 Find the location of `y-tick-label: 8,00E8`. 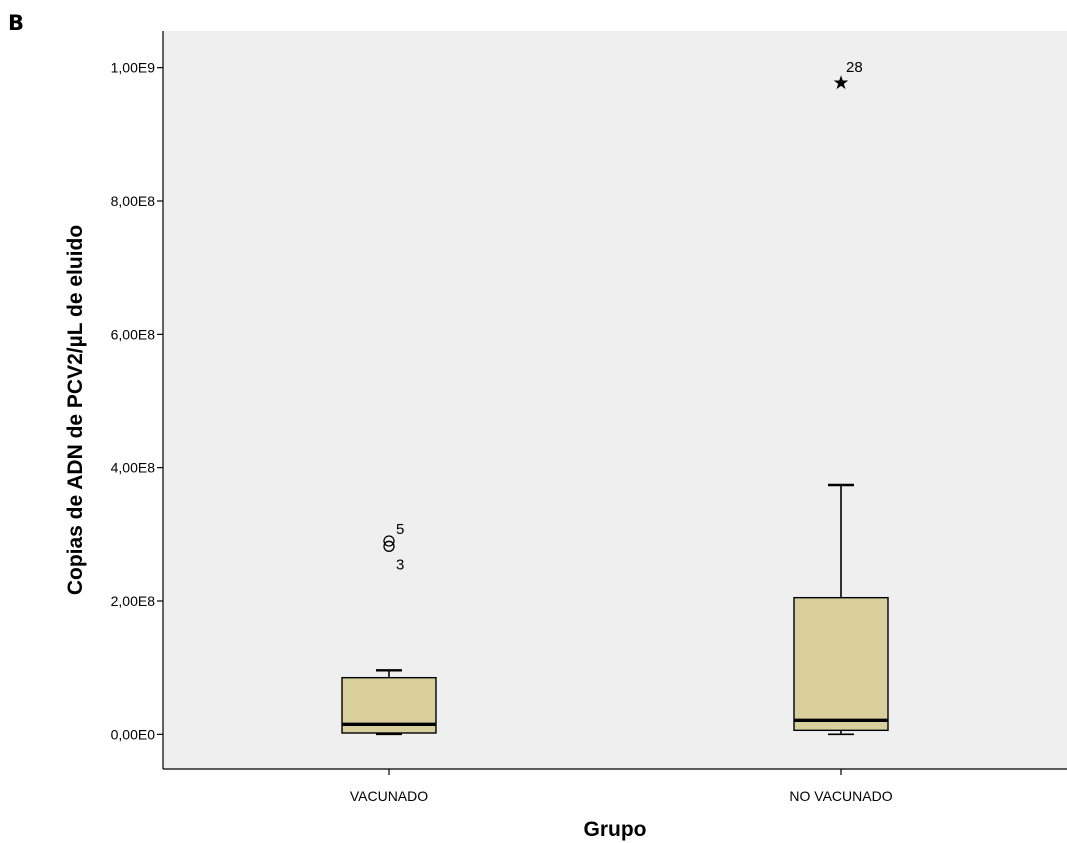

y-tick-label: 8,00E8 is located at coordinates (133, 201).